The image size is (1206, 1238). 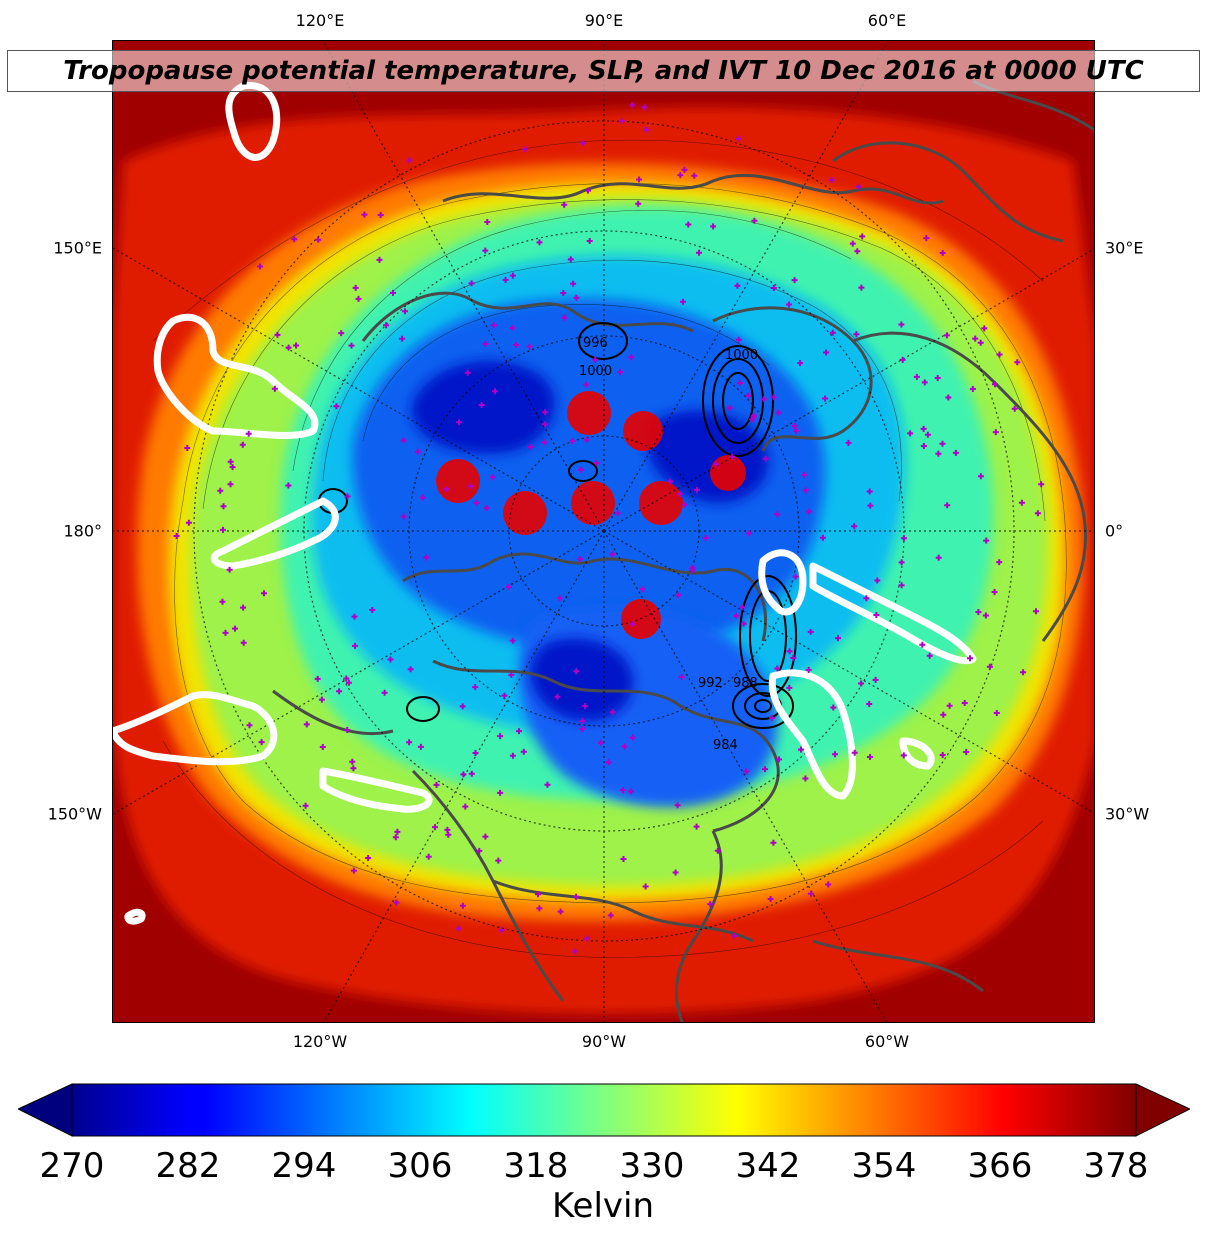 I want to click on theta-field-deep-blue, so click(x=590, y=541).